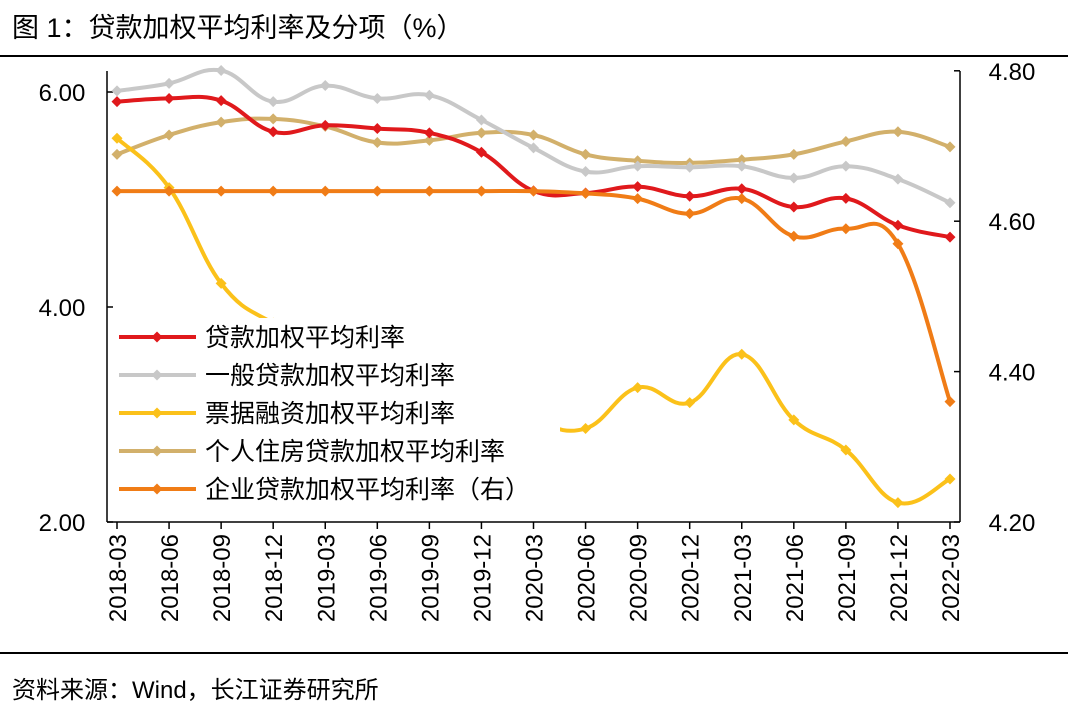  I want to click on chart-title: 图 1：贷款加权平均利率及分项（%）, so click(238, 28).